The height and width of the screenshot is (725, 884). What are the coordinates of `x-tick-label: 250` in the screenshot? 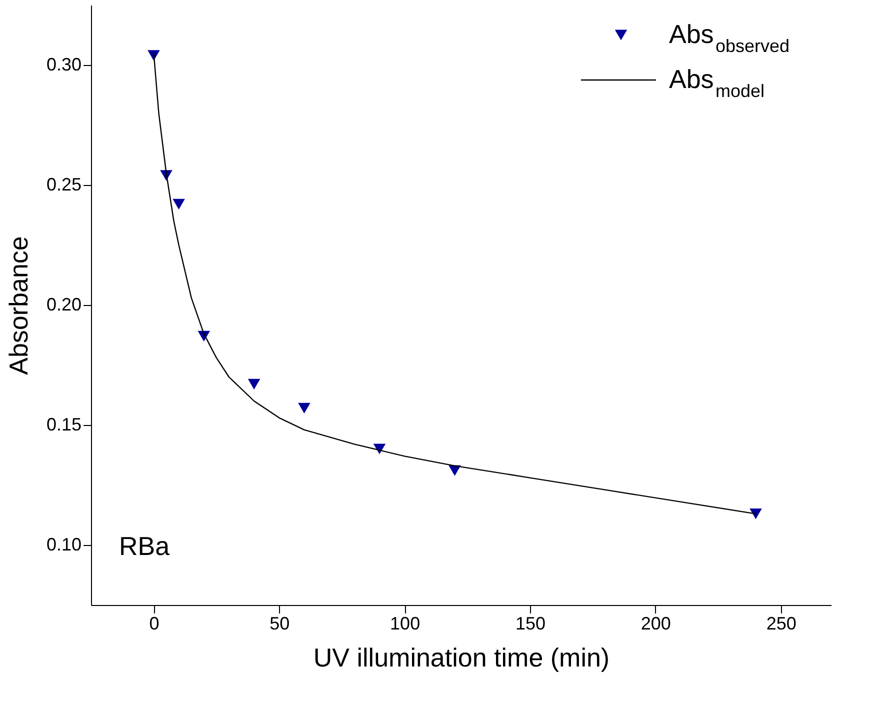 It's located at (781, 624).